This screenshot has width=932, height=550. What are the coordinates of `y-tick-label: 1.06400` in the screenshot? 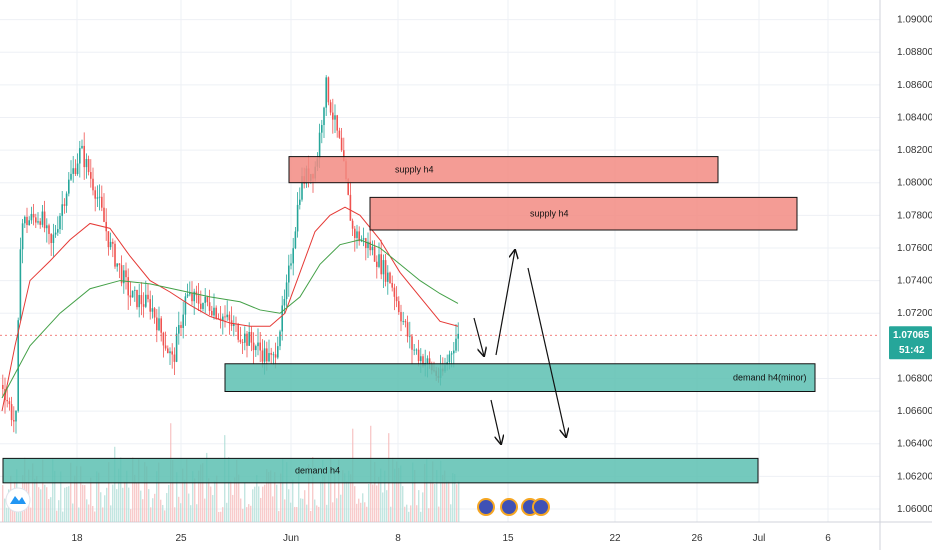 It's located at (914, 444).